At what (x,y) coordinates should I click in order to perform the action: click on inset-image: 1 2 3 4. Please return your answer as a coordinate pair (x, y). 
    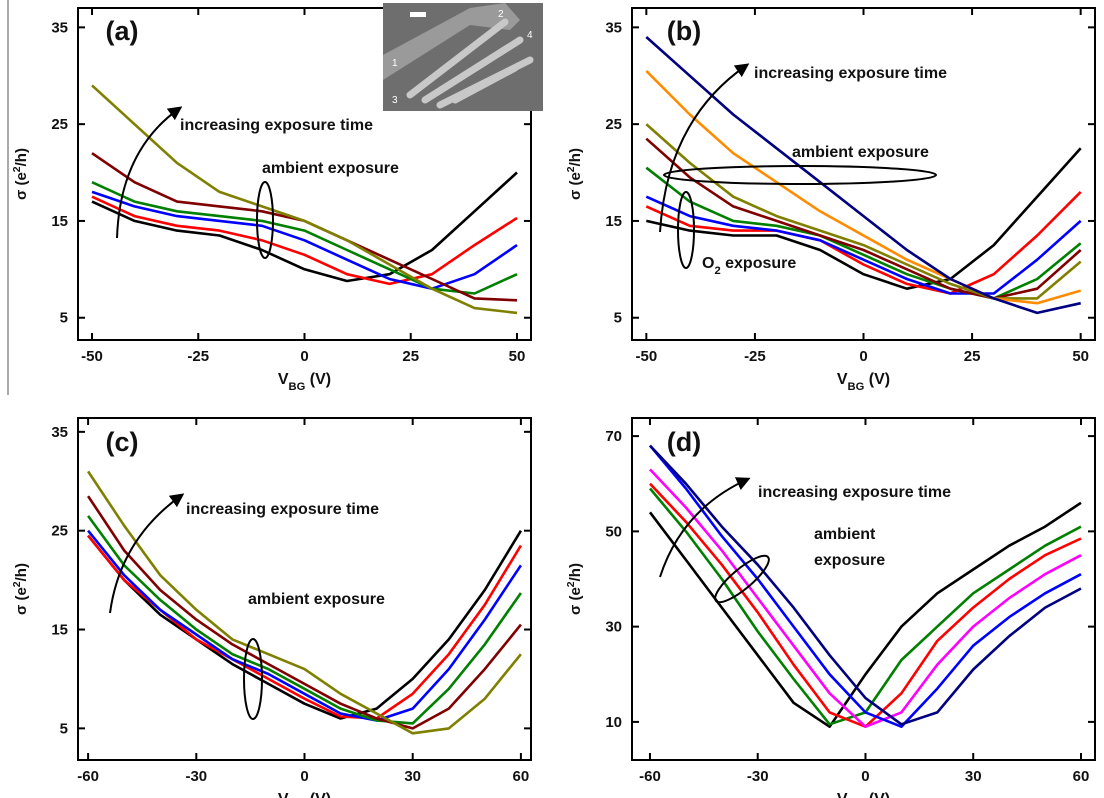
    Looking at the image, I should click on (463, 57).